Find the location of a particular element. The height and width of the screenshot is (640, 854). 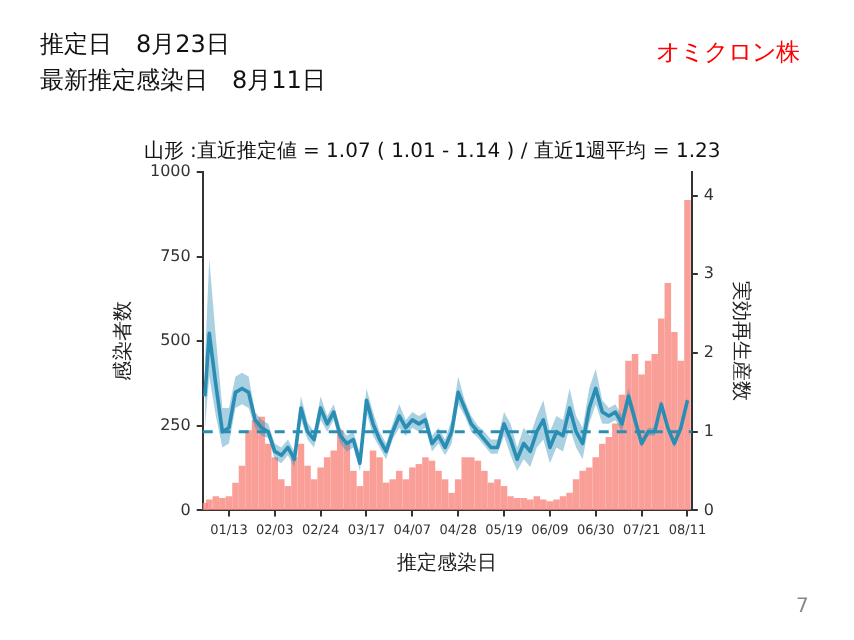

y-axis-title: 感染者数 is located at coordinates (123, 341).